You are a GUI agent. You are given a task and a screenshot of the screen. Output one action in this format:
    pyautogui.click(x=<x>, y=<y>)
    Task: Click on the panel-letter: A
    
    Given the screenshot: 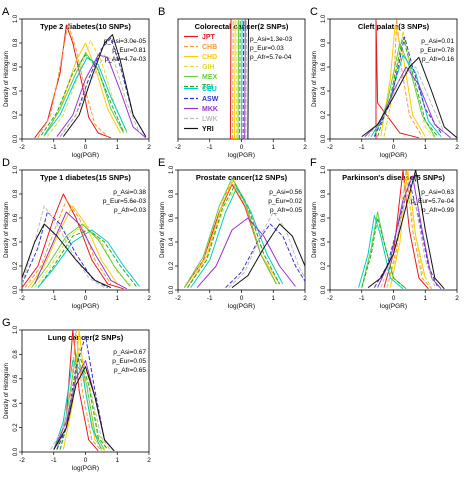 What is the action you would take?
    pyautogui.click(x=6, y=12)
    